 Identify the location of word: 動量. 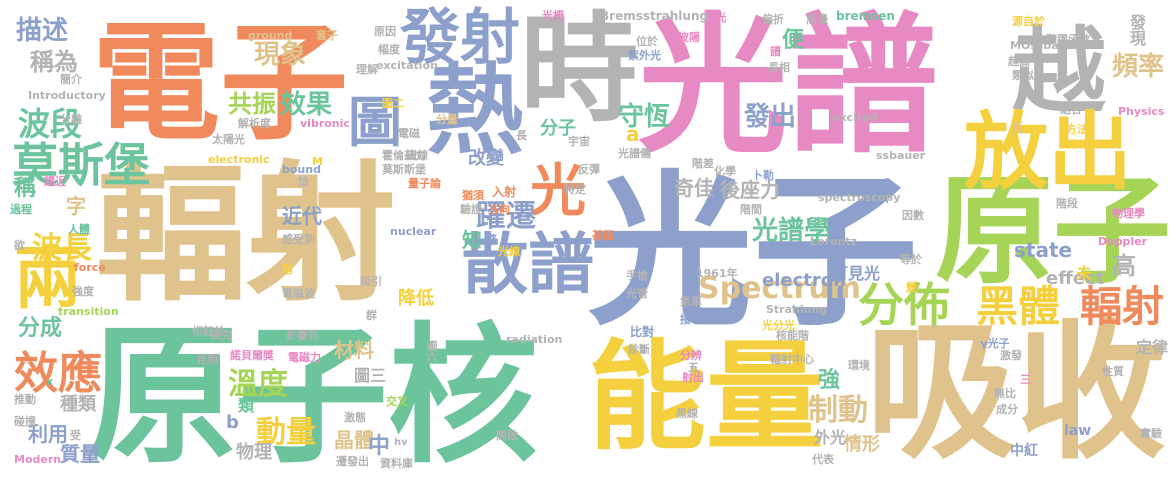
(286, 432).